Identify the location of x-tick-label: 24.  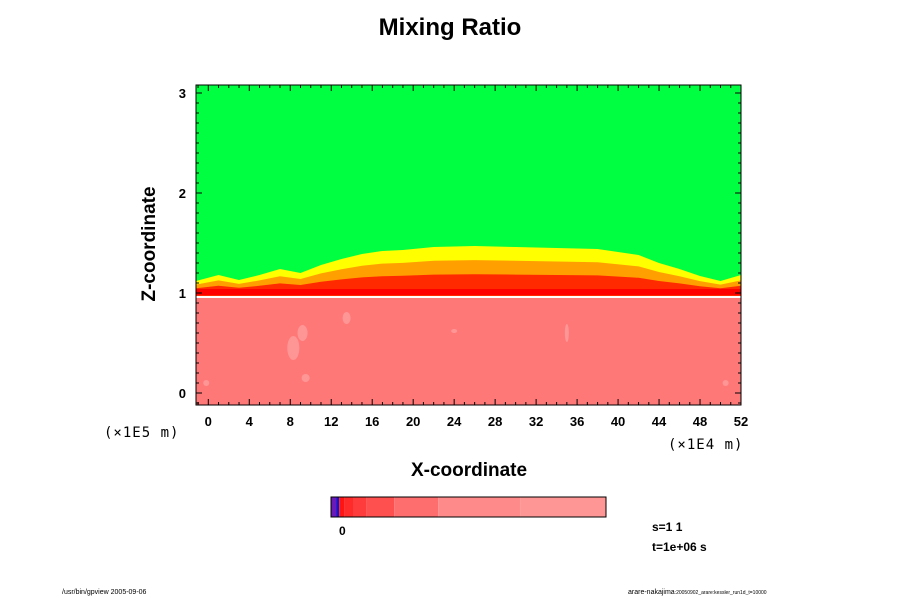
(454, 421).